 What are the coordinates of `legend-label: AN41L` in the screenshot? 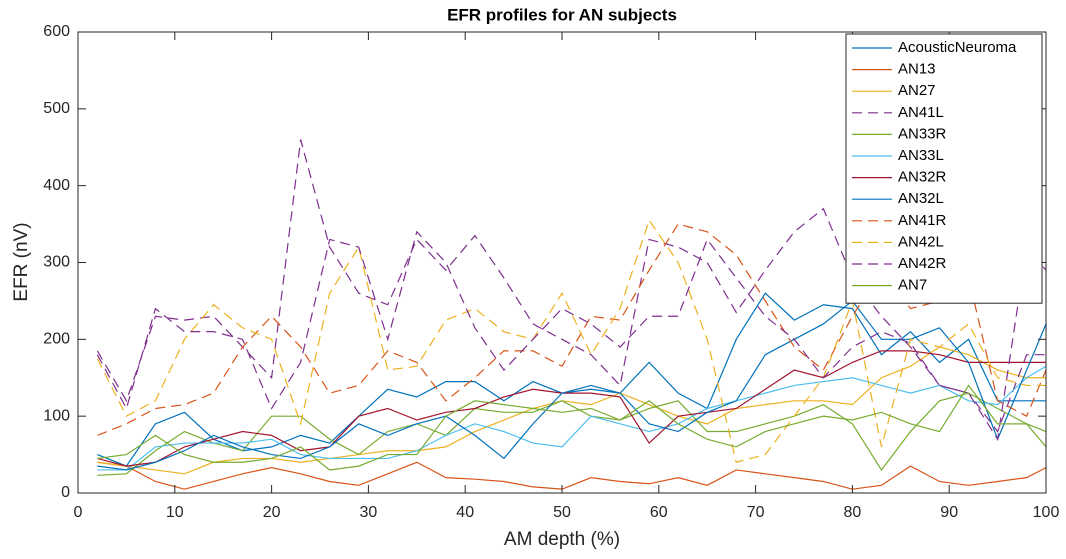 It's located at (921, 112).